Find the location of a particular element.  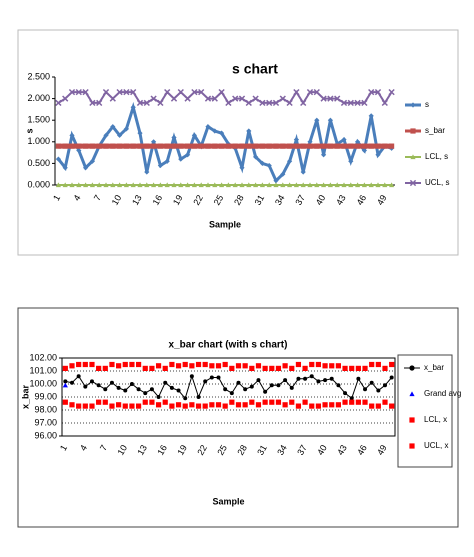

x-tick-label: 7 is located at coordinates (97, 197).